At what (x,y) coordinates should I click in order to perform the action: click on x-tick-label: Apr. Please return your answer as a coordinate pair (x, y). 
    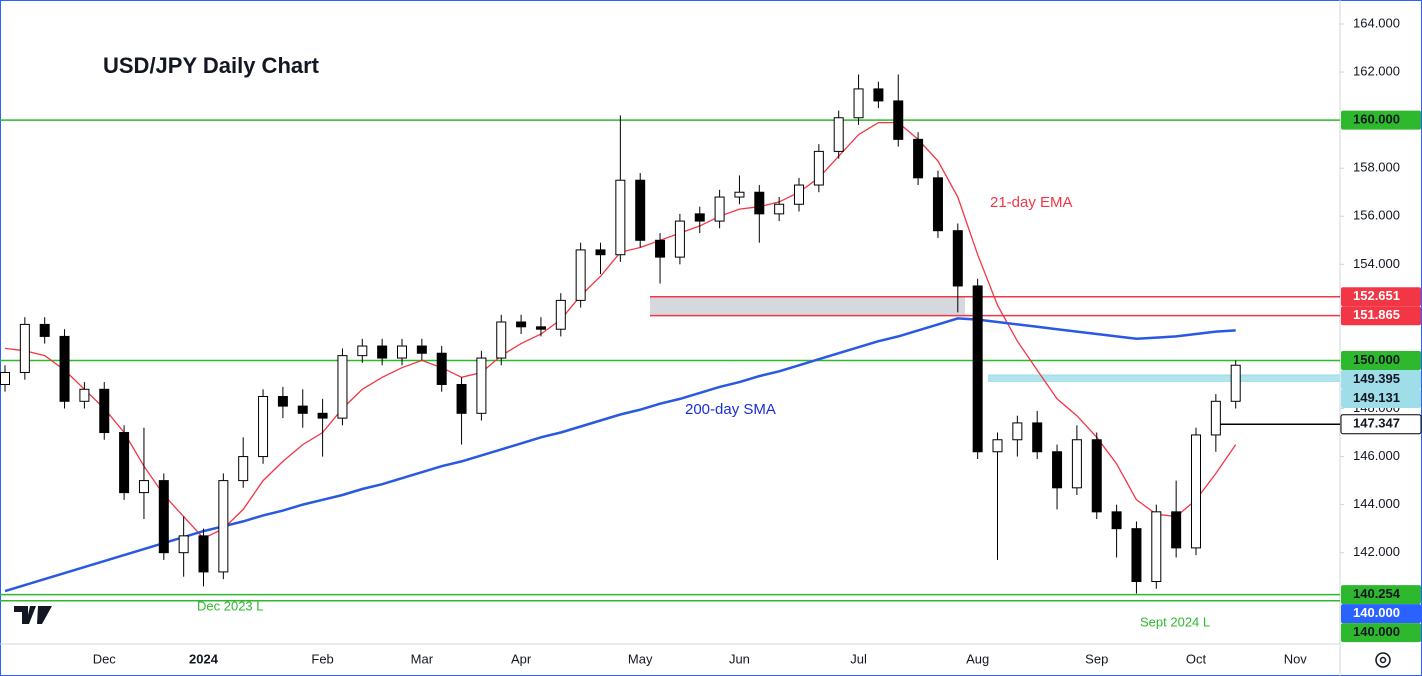
    Looking at the image, I should click on (521, 658).